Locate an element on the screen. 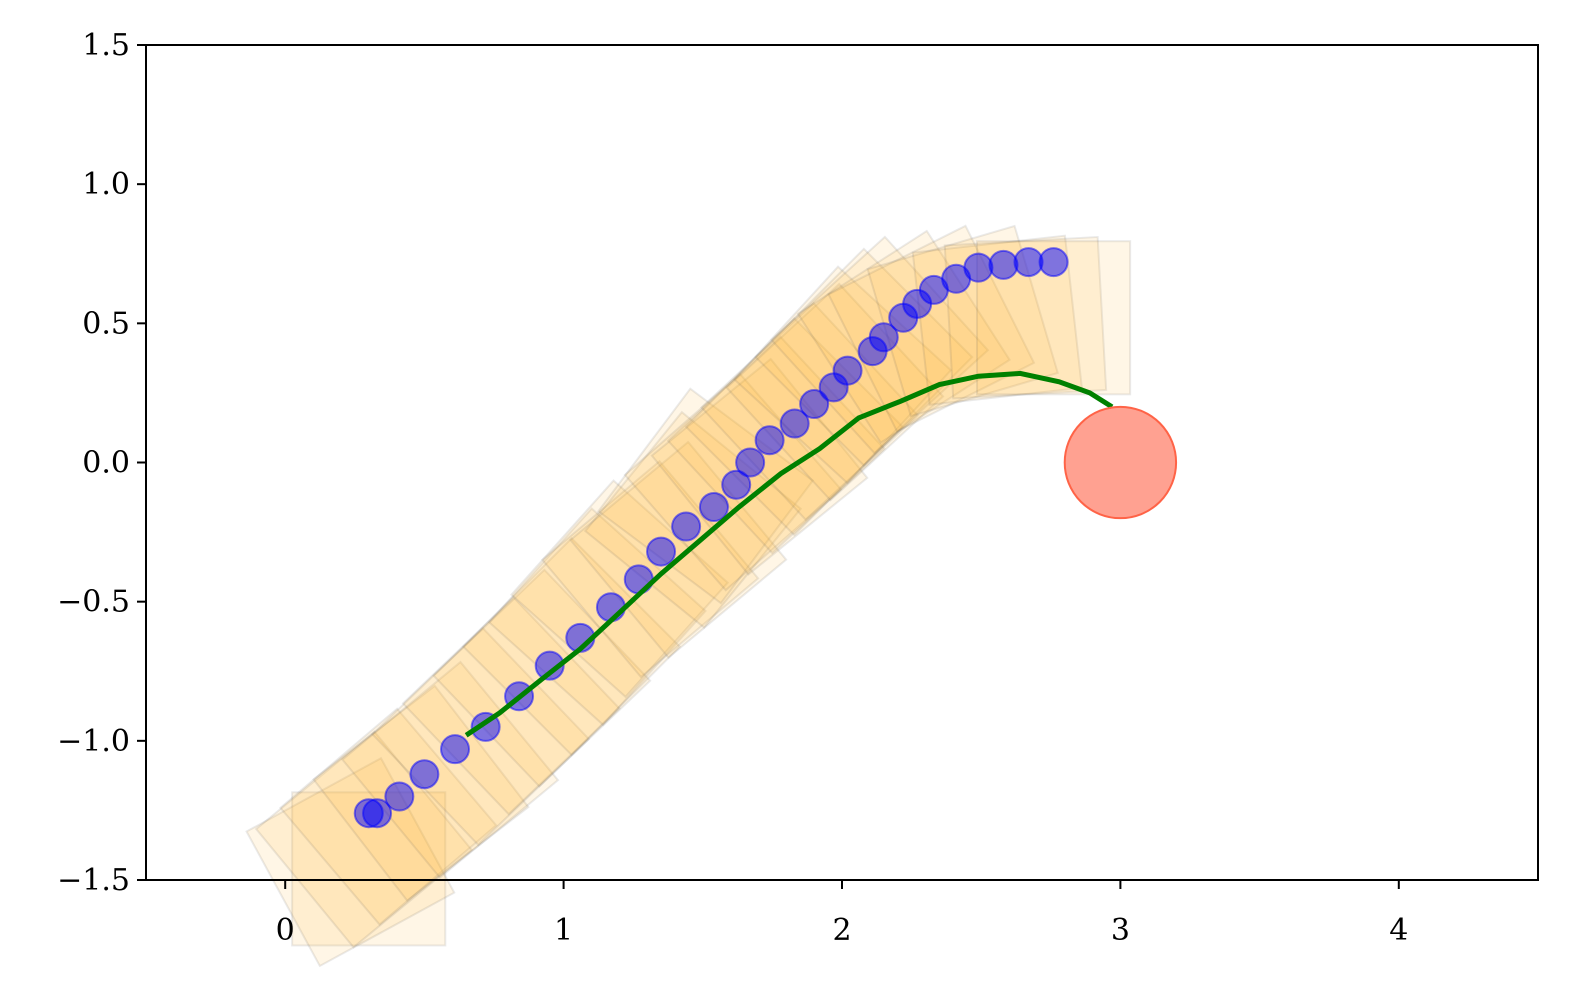 The height and width of the screenshot is (986, 1570). x-tick-label: 4 is located at coordinates (1398, 930).